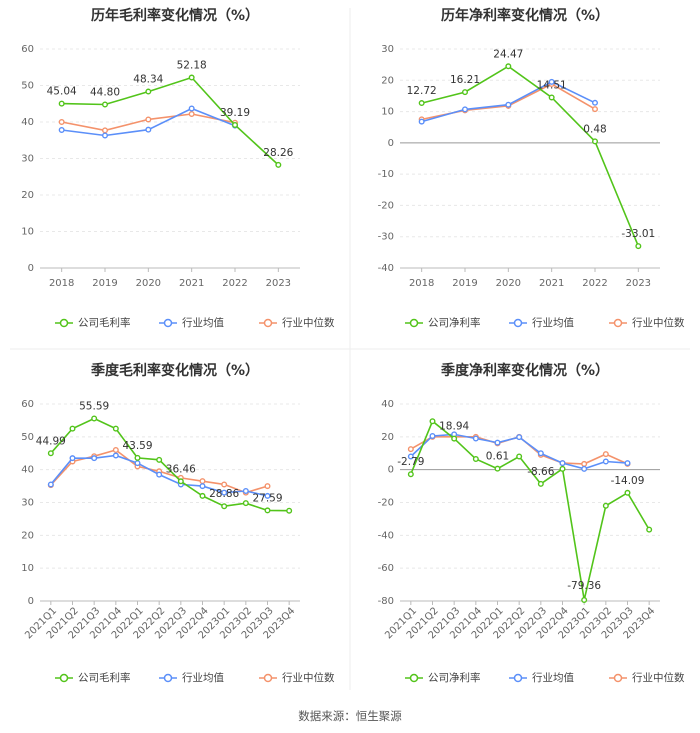 This screenshot has height=733, width=700. I want to click on y-tick-label: -20, so click(386, 503).